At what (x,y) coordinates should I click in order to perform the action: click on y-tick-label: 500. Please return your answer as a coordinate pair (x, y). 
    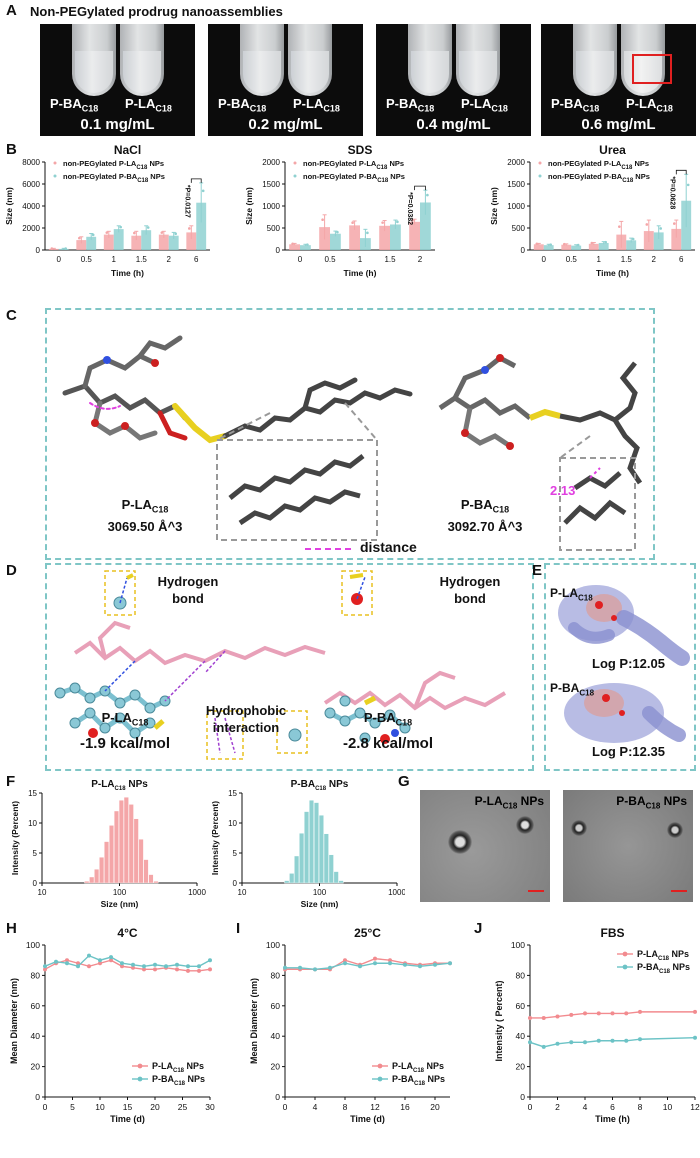
    Looking at the image, I should click on (274, 228).